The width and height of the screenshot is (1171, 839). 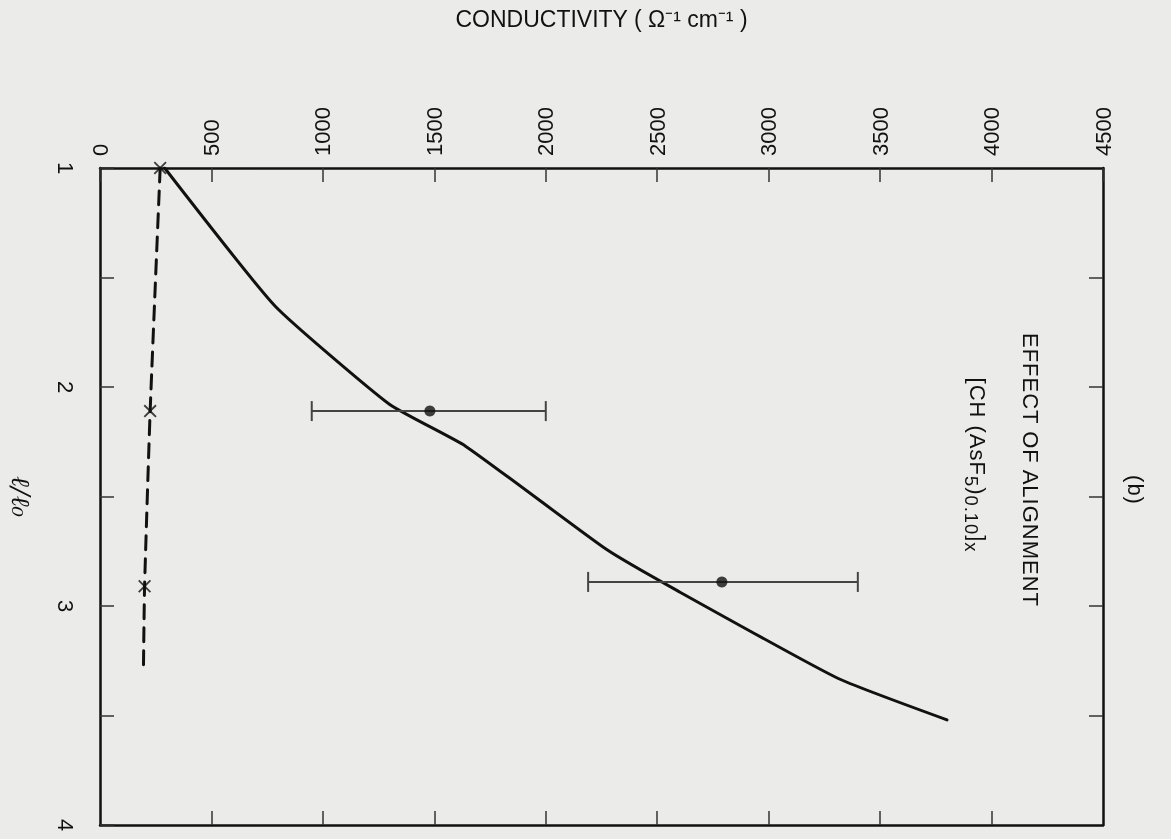 I want to click on x-tick-label: 4500, so click(x=1103, y=131).